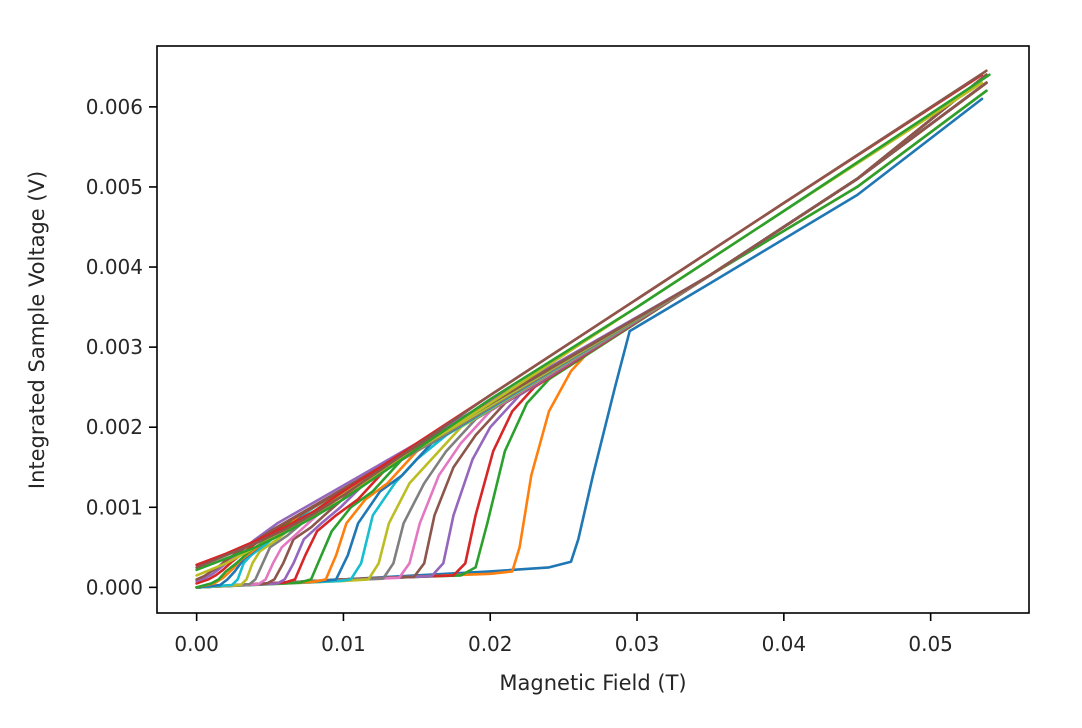  I want to click on y-axis: 0.000 0.001 0.002 0.003 0.004 0.005 0.006, so click(121, 347).